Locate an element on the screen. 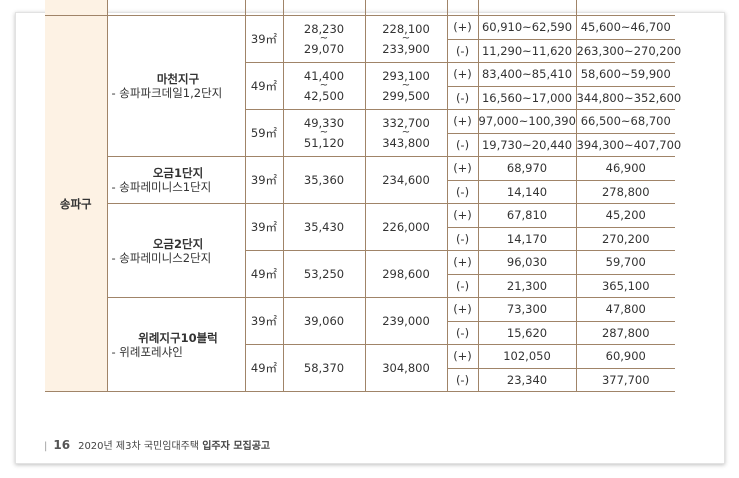 This screenshot has width=739, height=478. value-cell: 11,290~11,620 is located at coordinates (527, 50).